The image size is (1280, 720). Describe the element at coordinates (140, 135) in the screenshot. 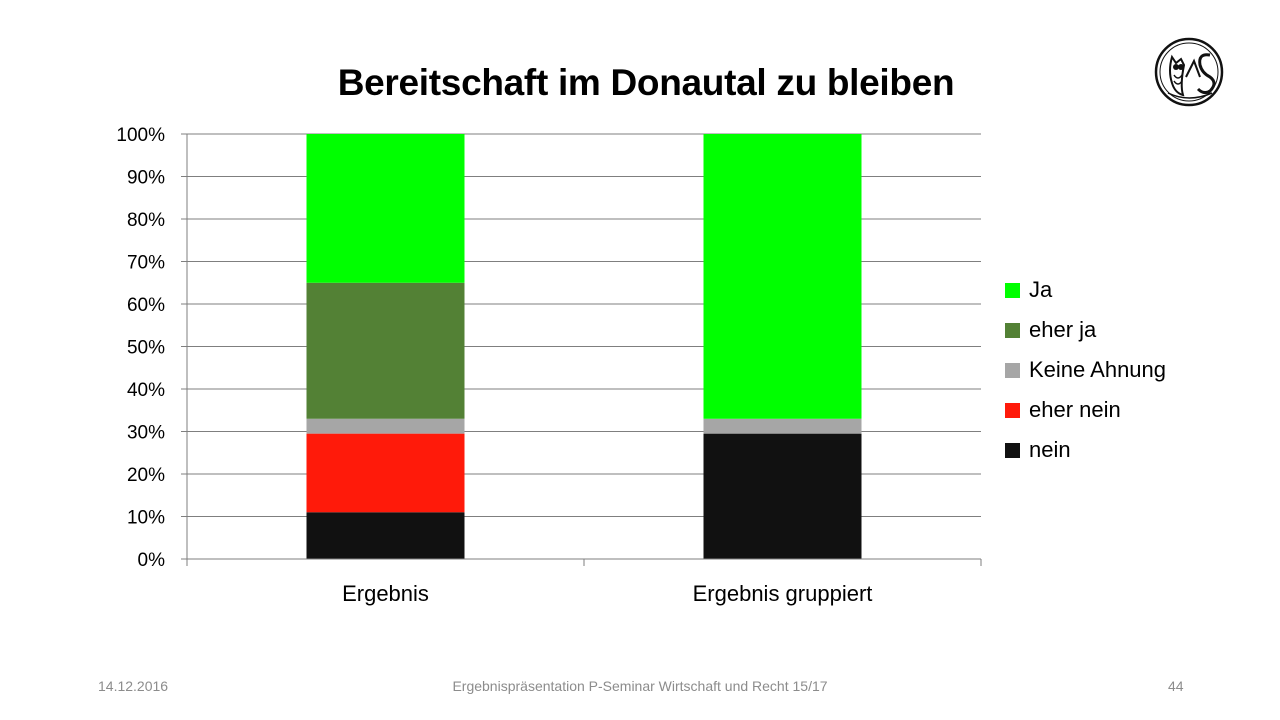

I see `y-tick-label: 100%` at that location.